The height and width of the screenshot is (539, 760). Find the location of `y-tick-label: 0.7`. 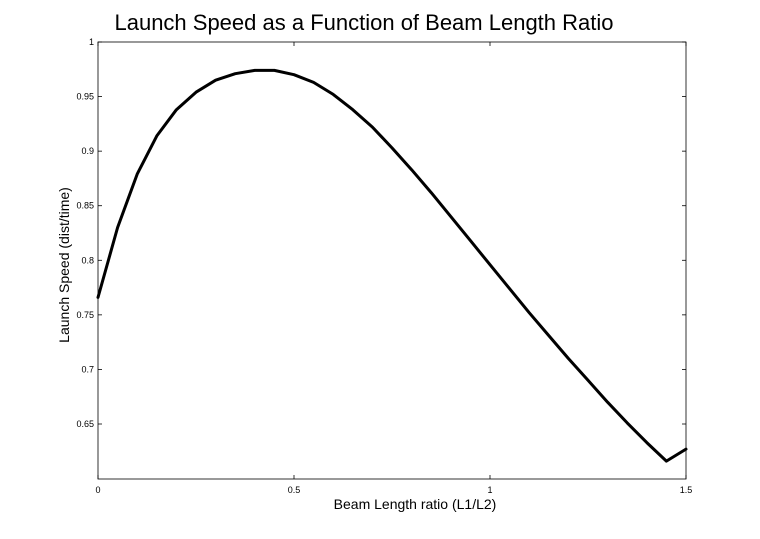

y-tick-label: 0.7 is located at coordinates (87, 369).